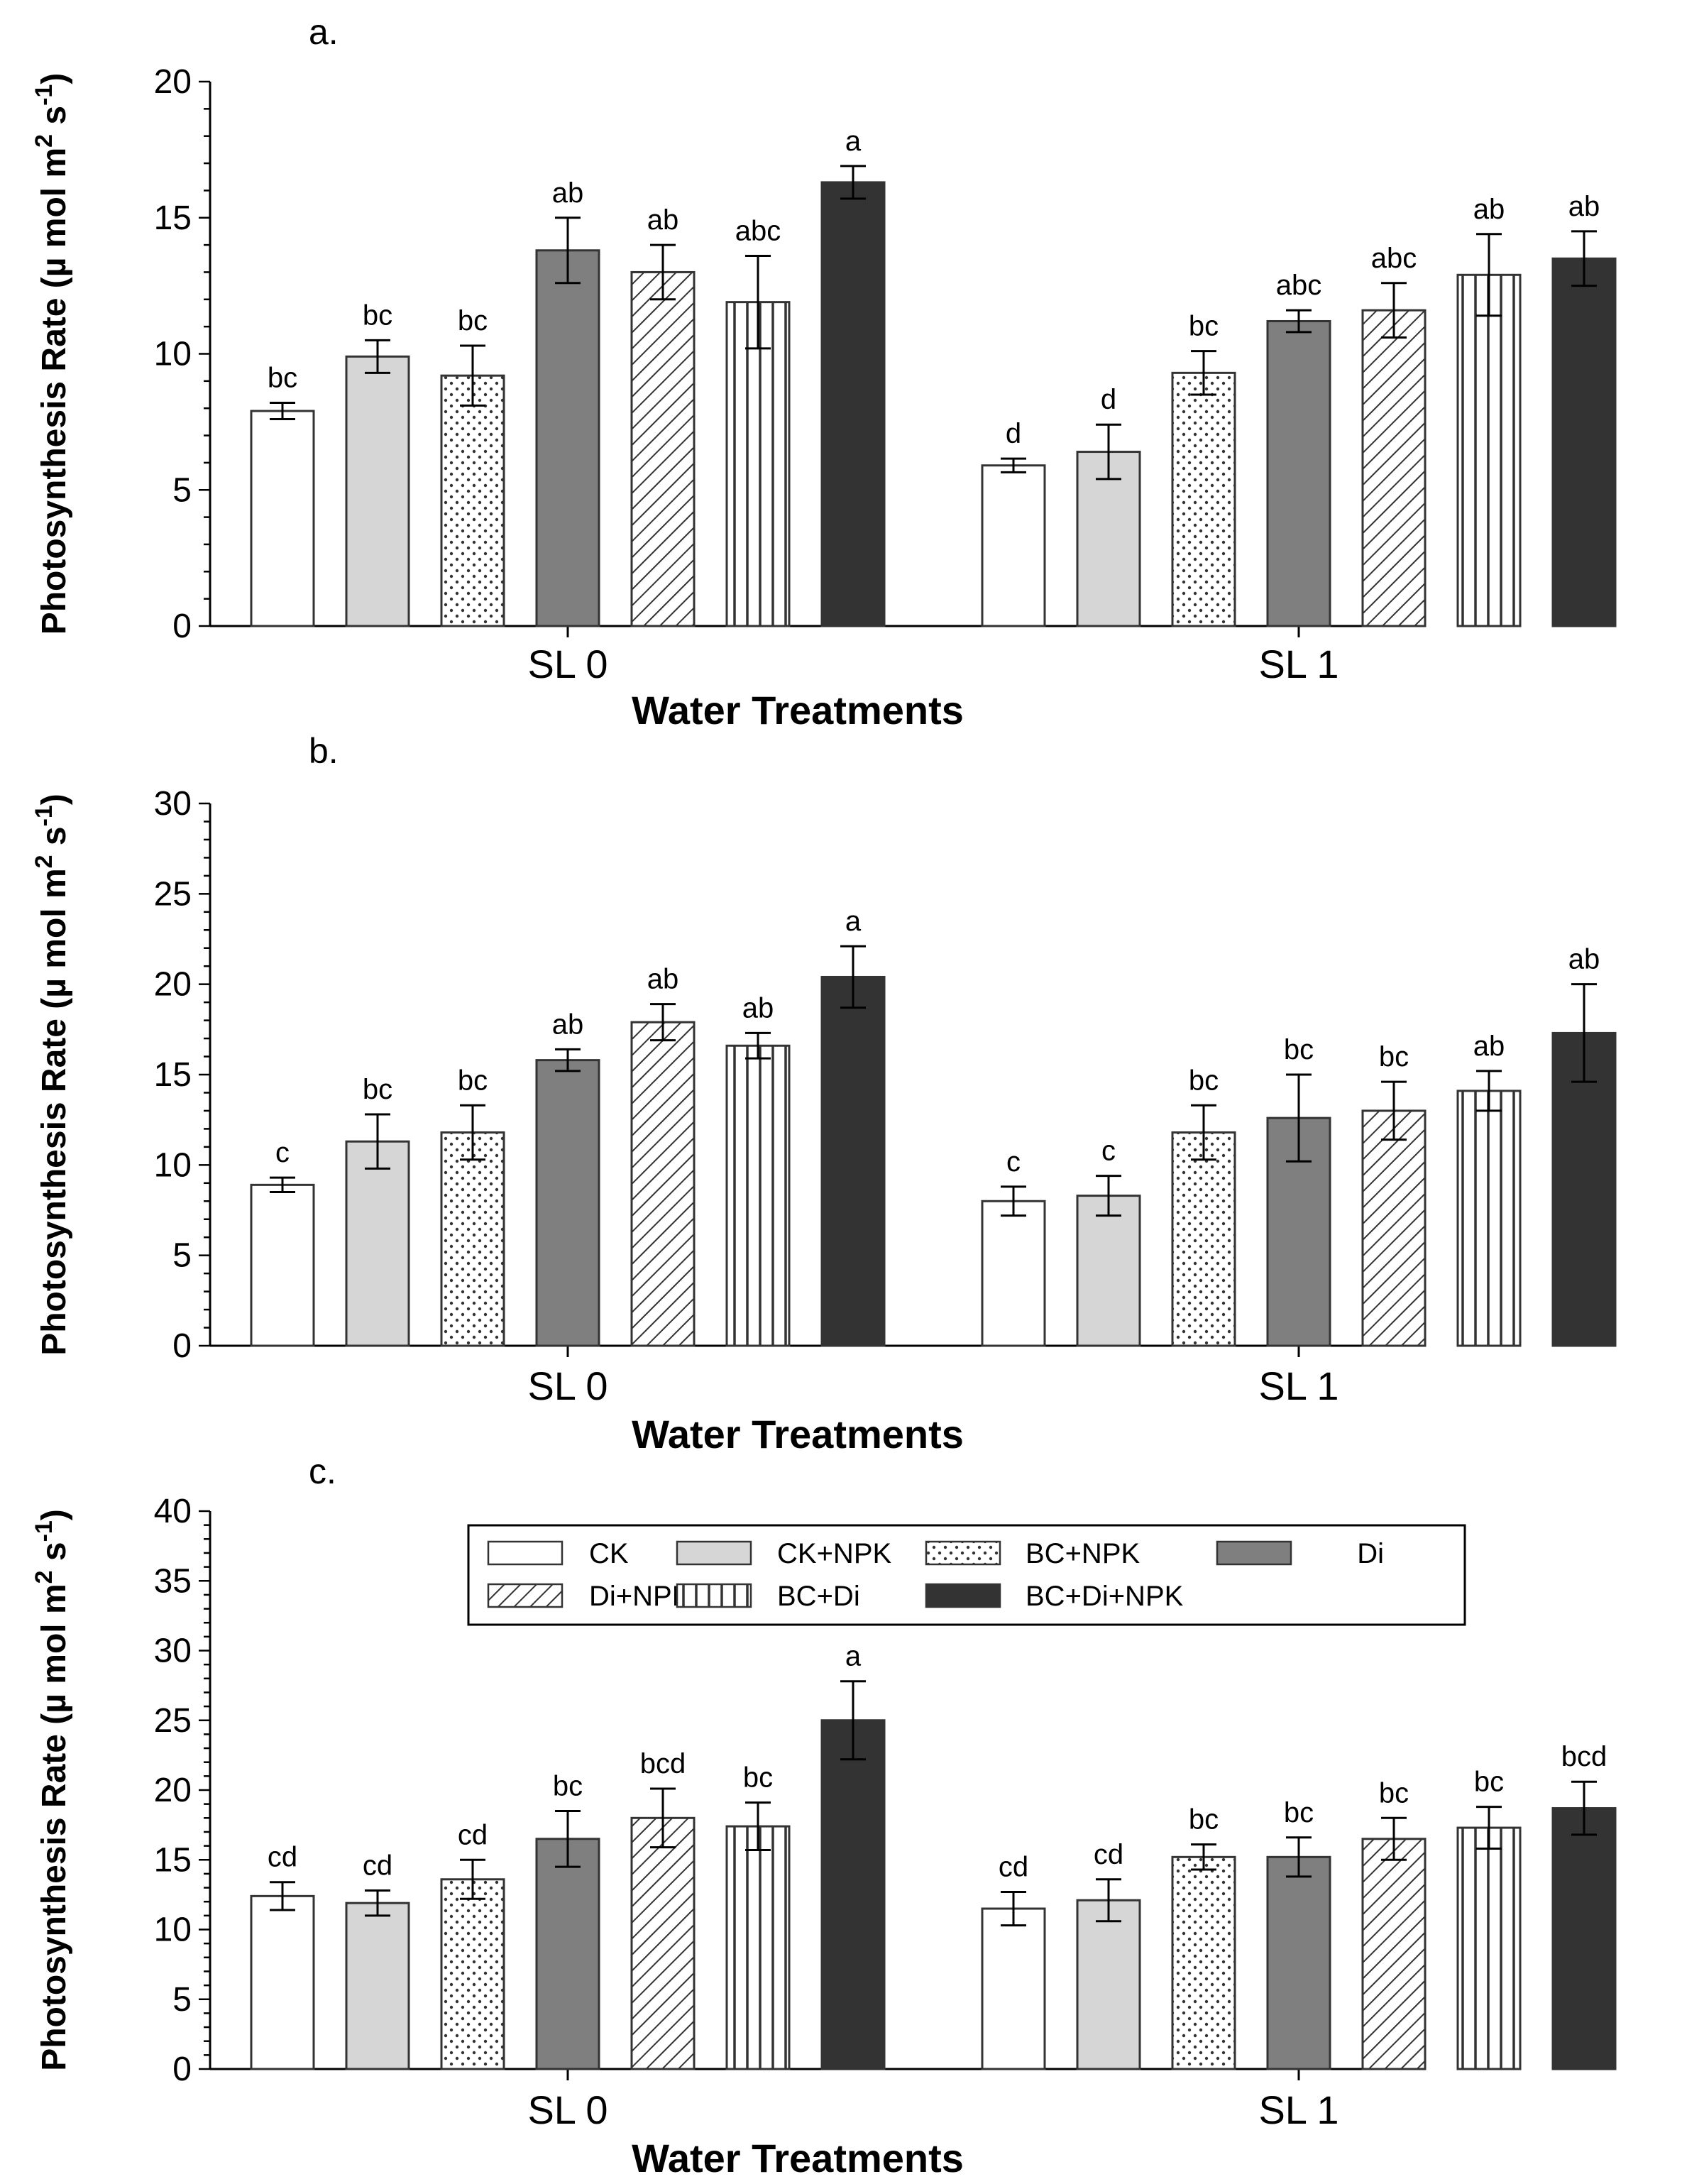 This screenshot has height=2184, width=1682. What do you see at coordinates (567, 438) in the screenshot?
I see `bar-di-sl0` at bounding box center [567, 438].